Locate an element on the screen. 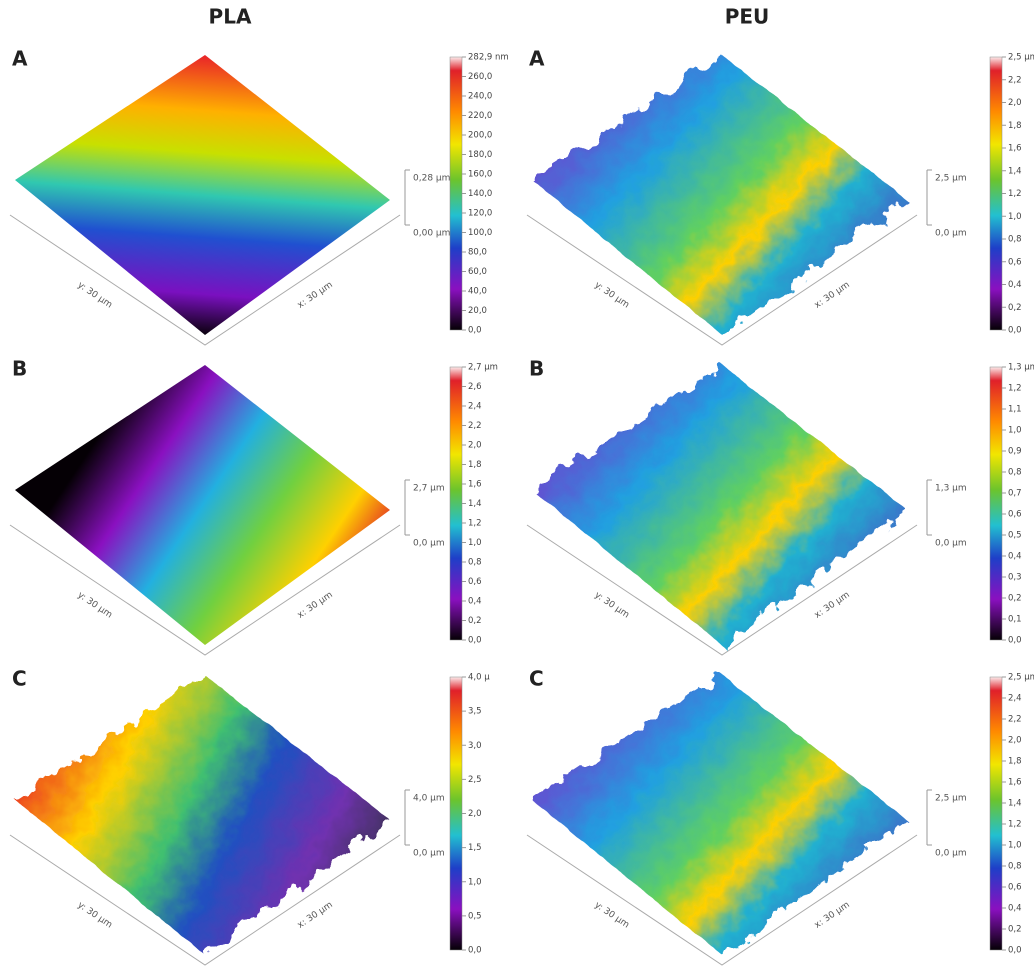  colorbar-tick-label: 2,5 is located at coordinates (475, 780).